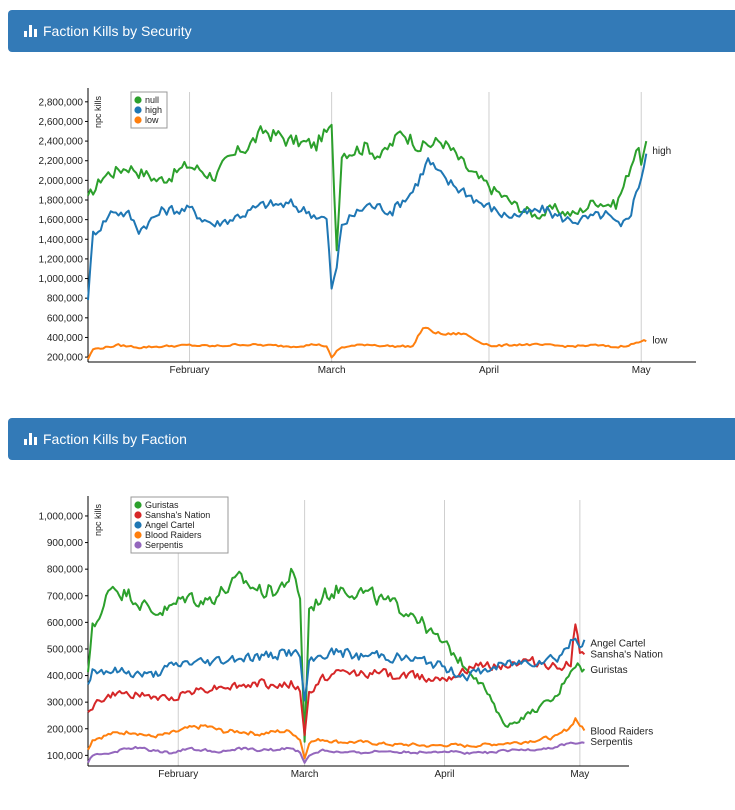 The height and width of the screenshot is (810, 735). I want to click on security-ytick-label: 2,000,000, so click(61, 181).